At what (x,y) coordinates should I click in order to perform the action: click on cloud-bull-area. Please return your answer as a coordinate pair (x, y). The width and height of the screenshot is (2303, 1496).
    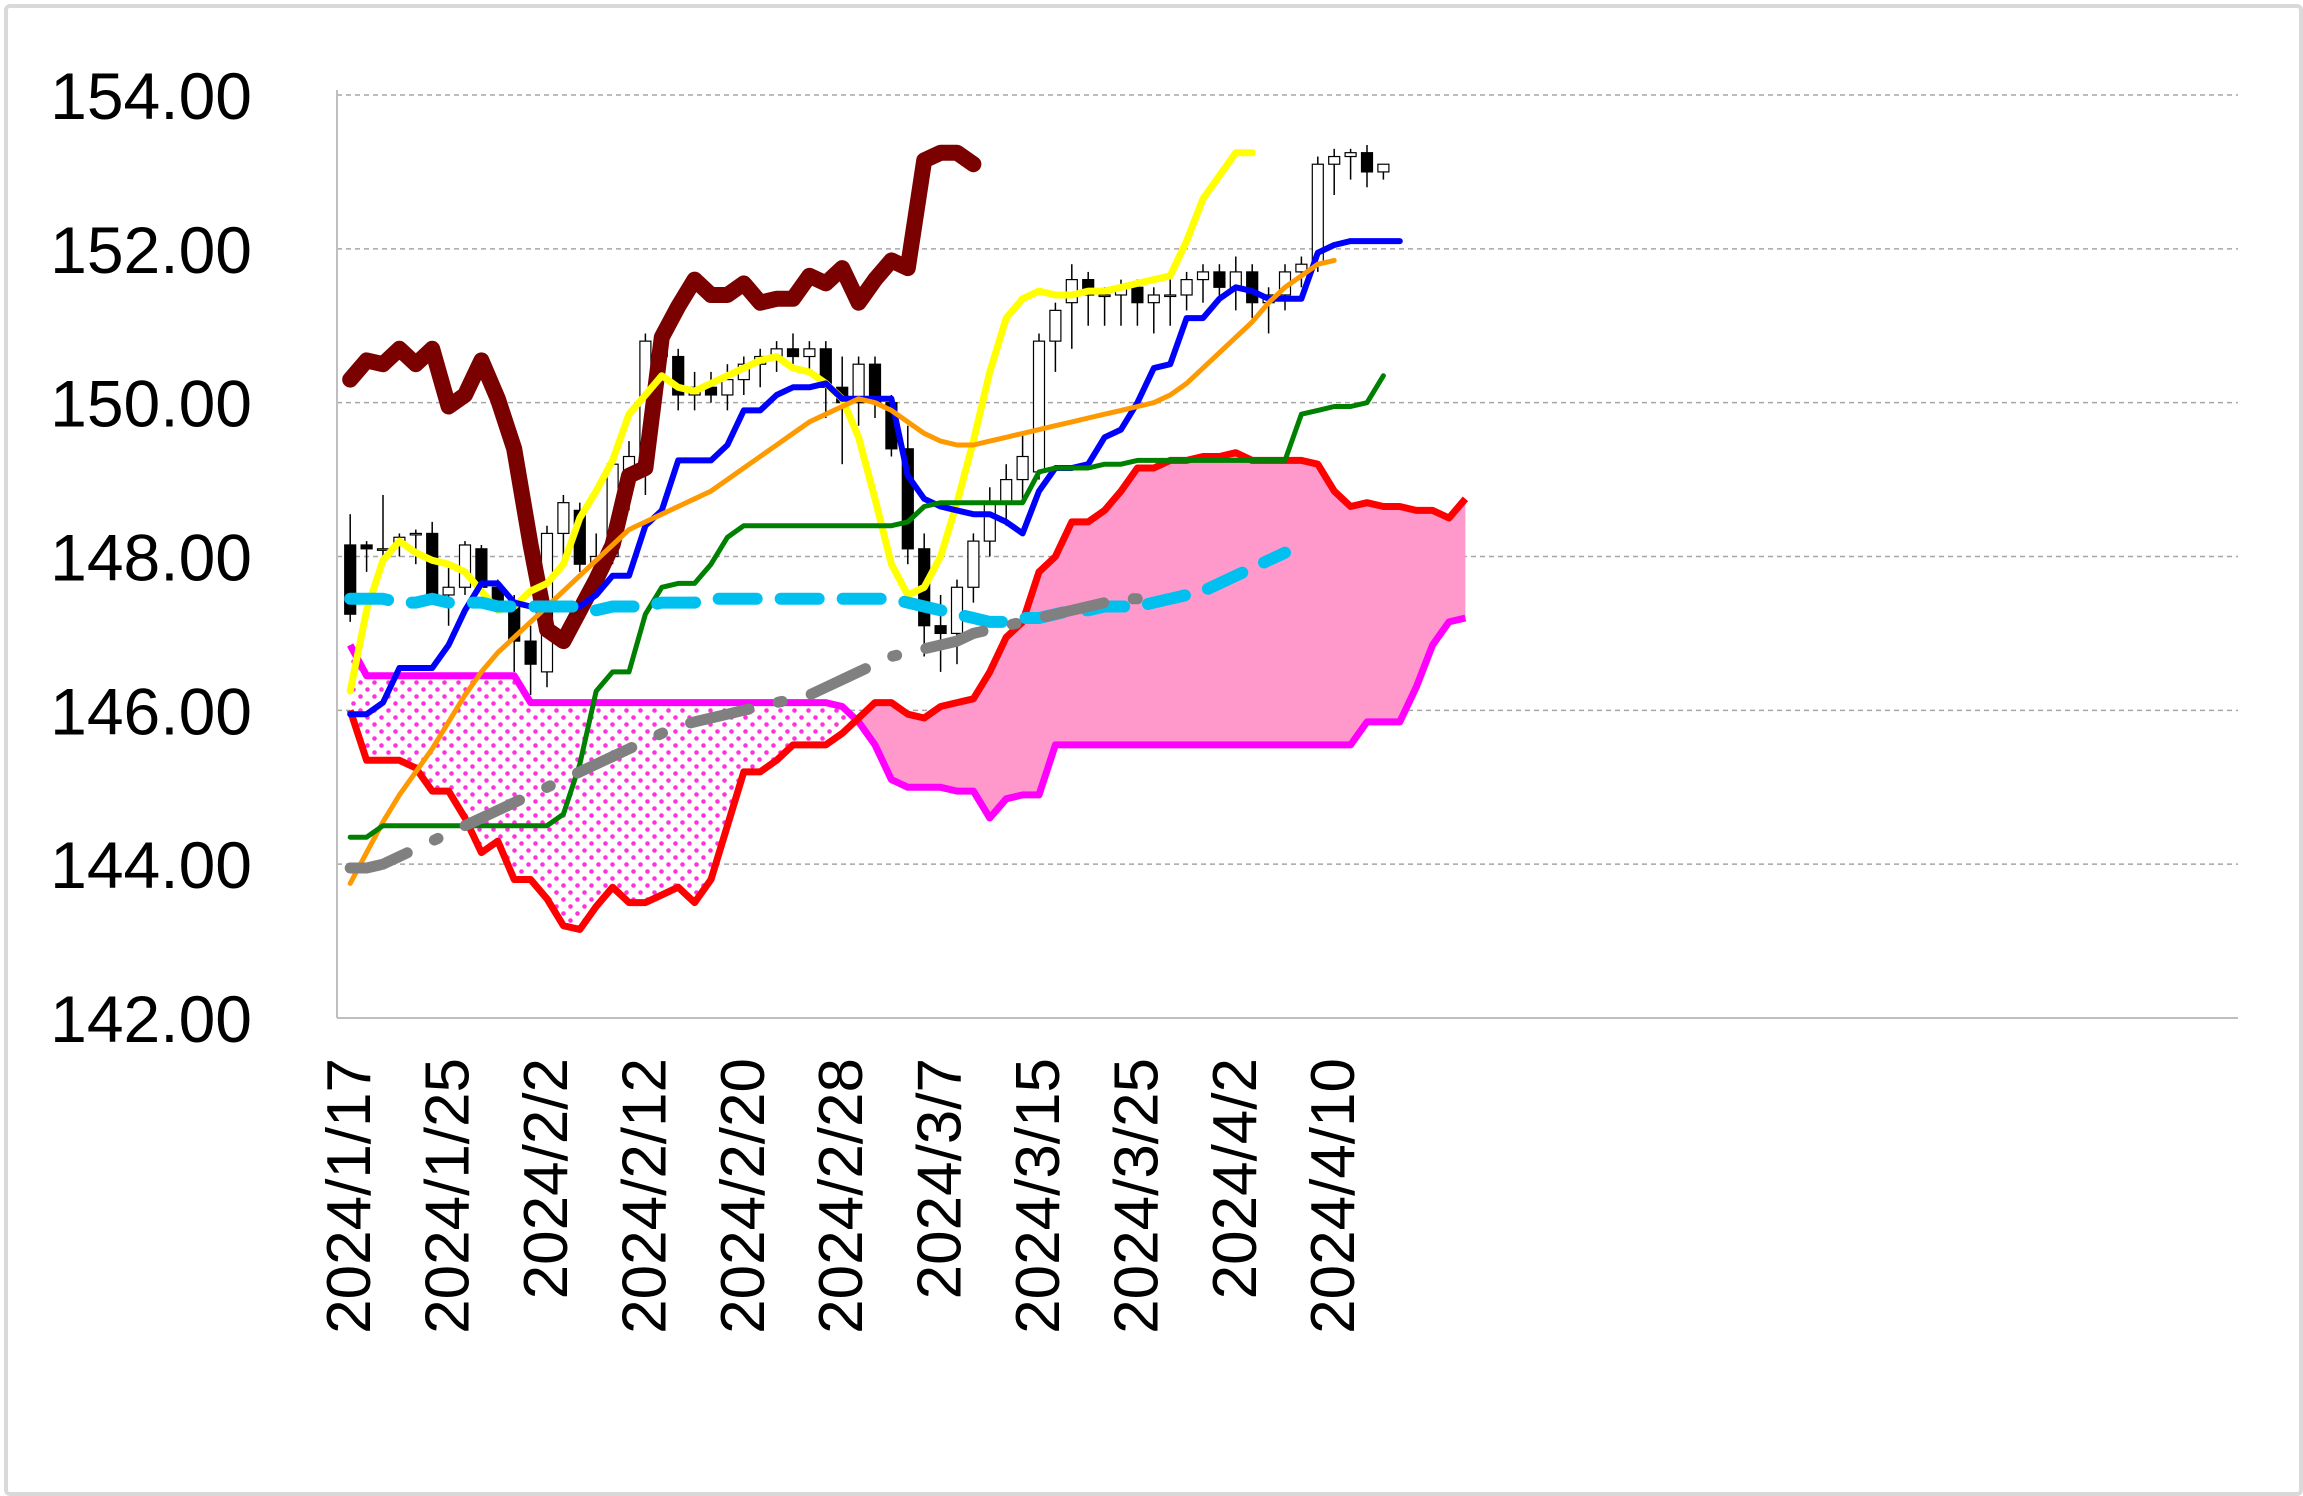
    Looking at the image, I should click on (1161, 635).